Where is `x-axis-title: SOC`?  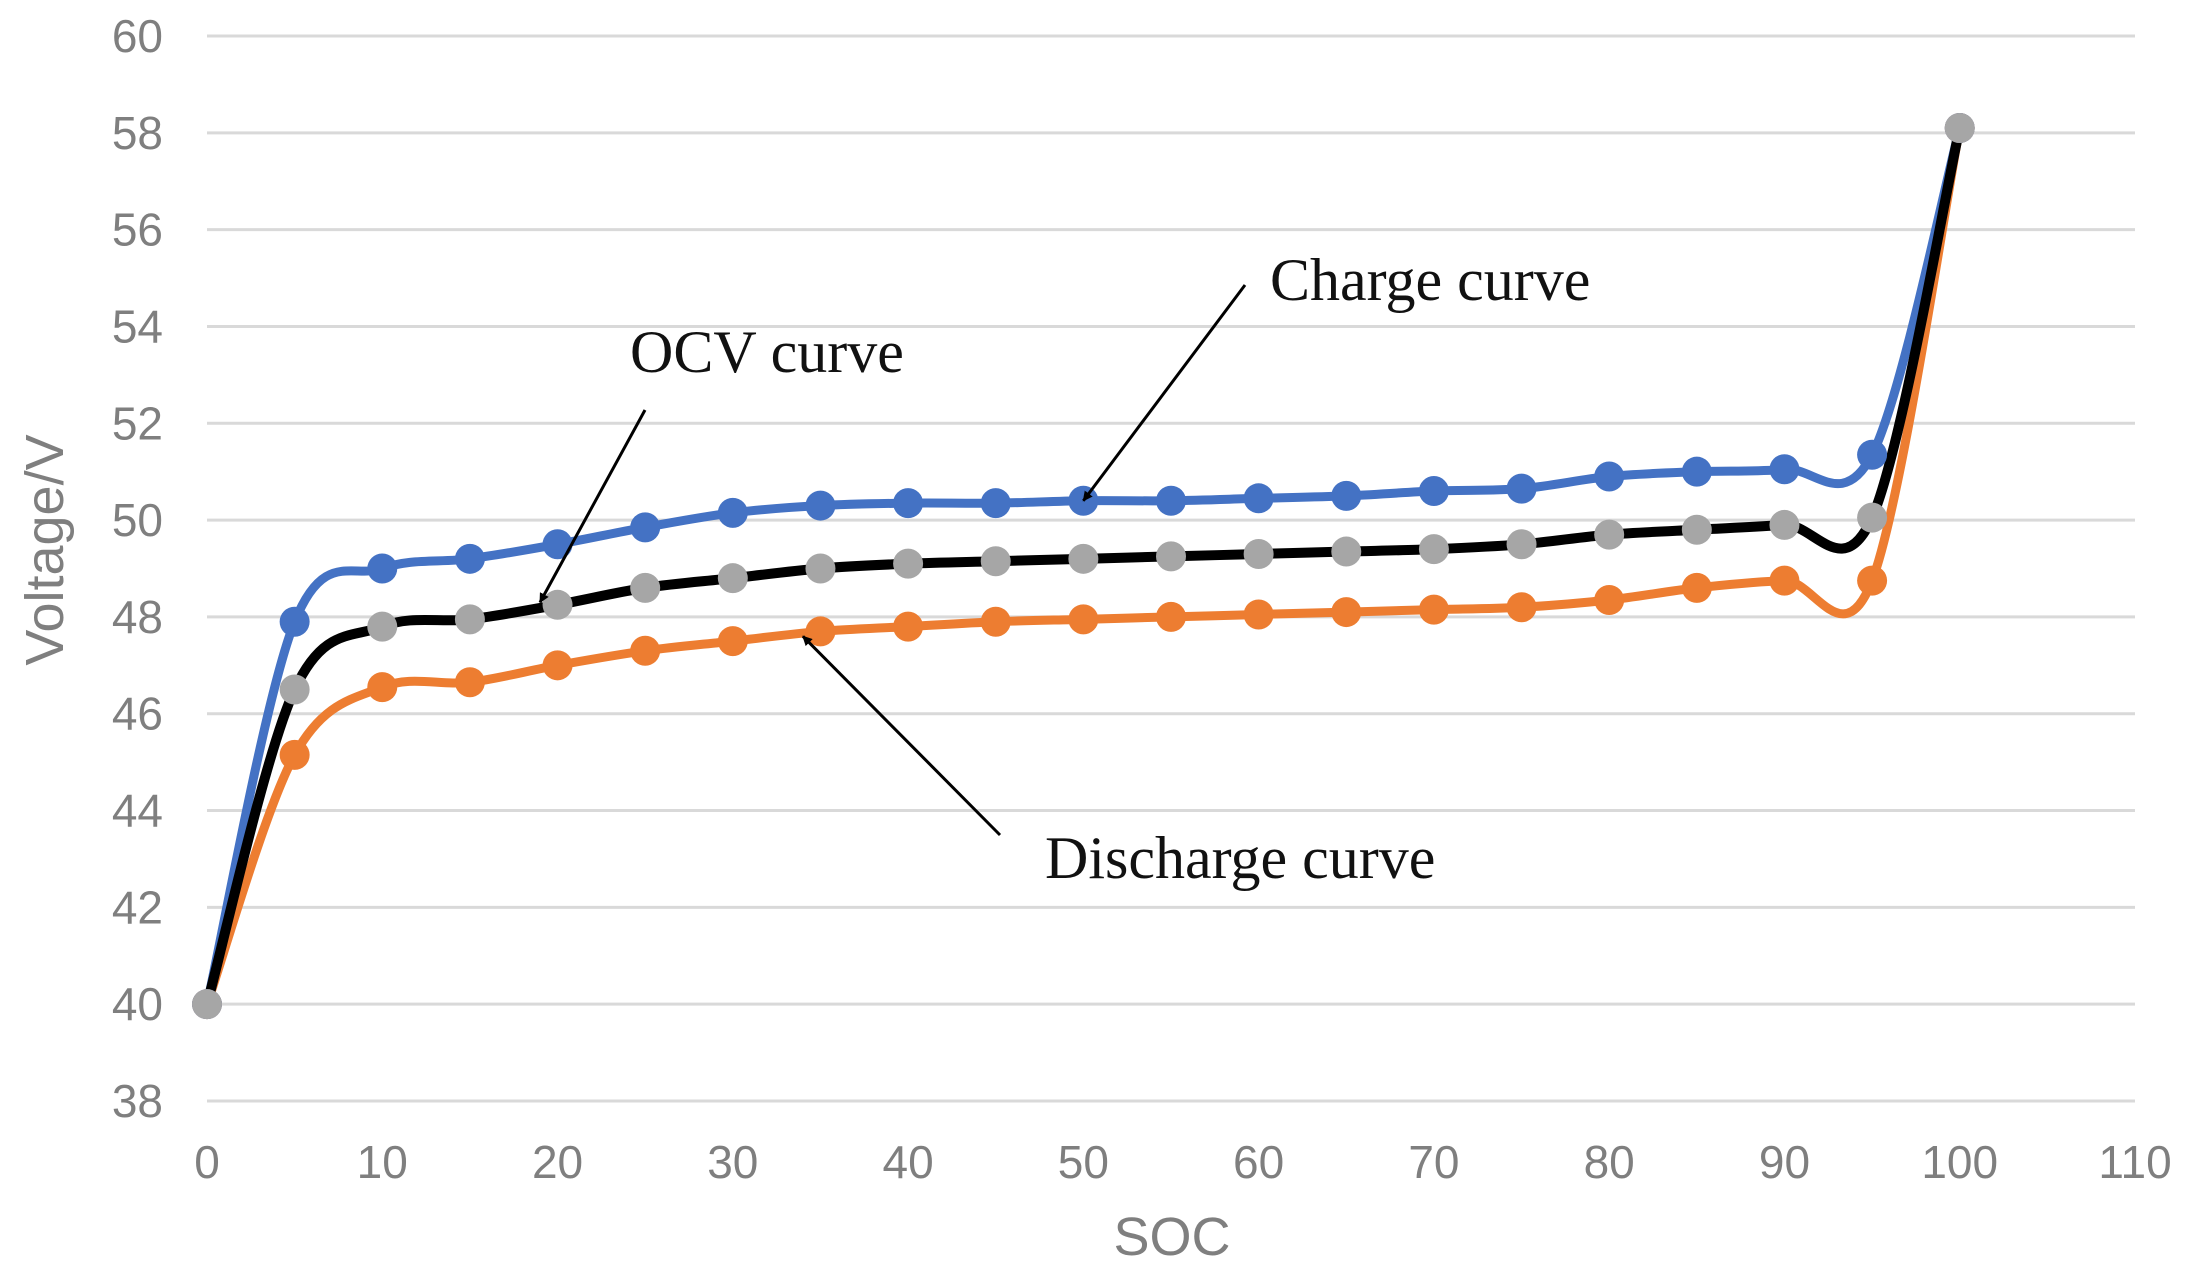 x-axis-title: SOC is located at coordinates (1171, 1237).